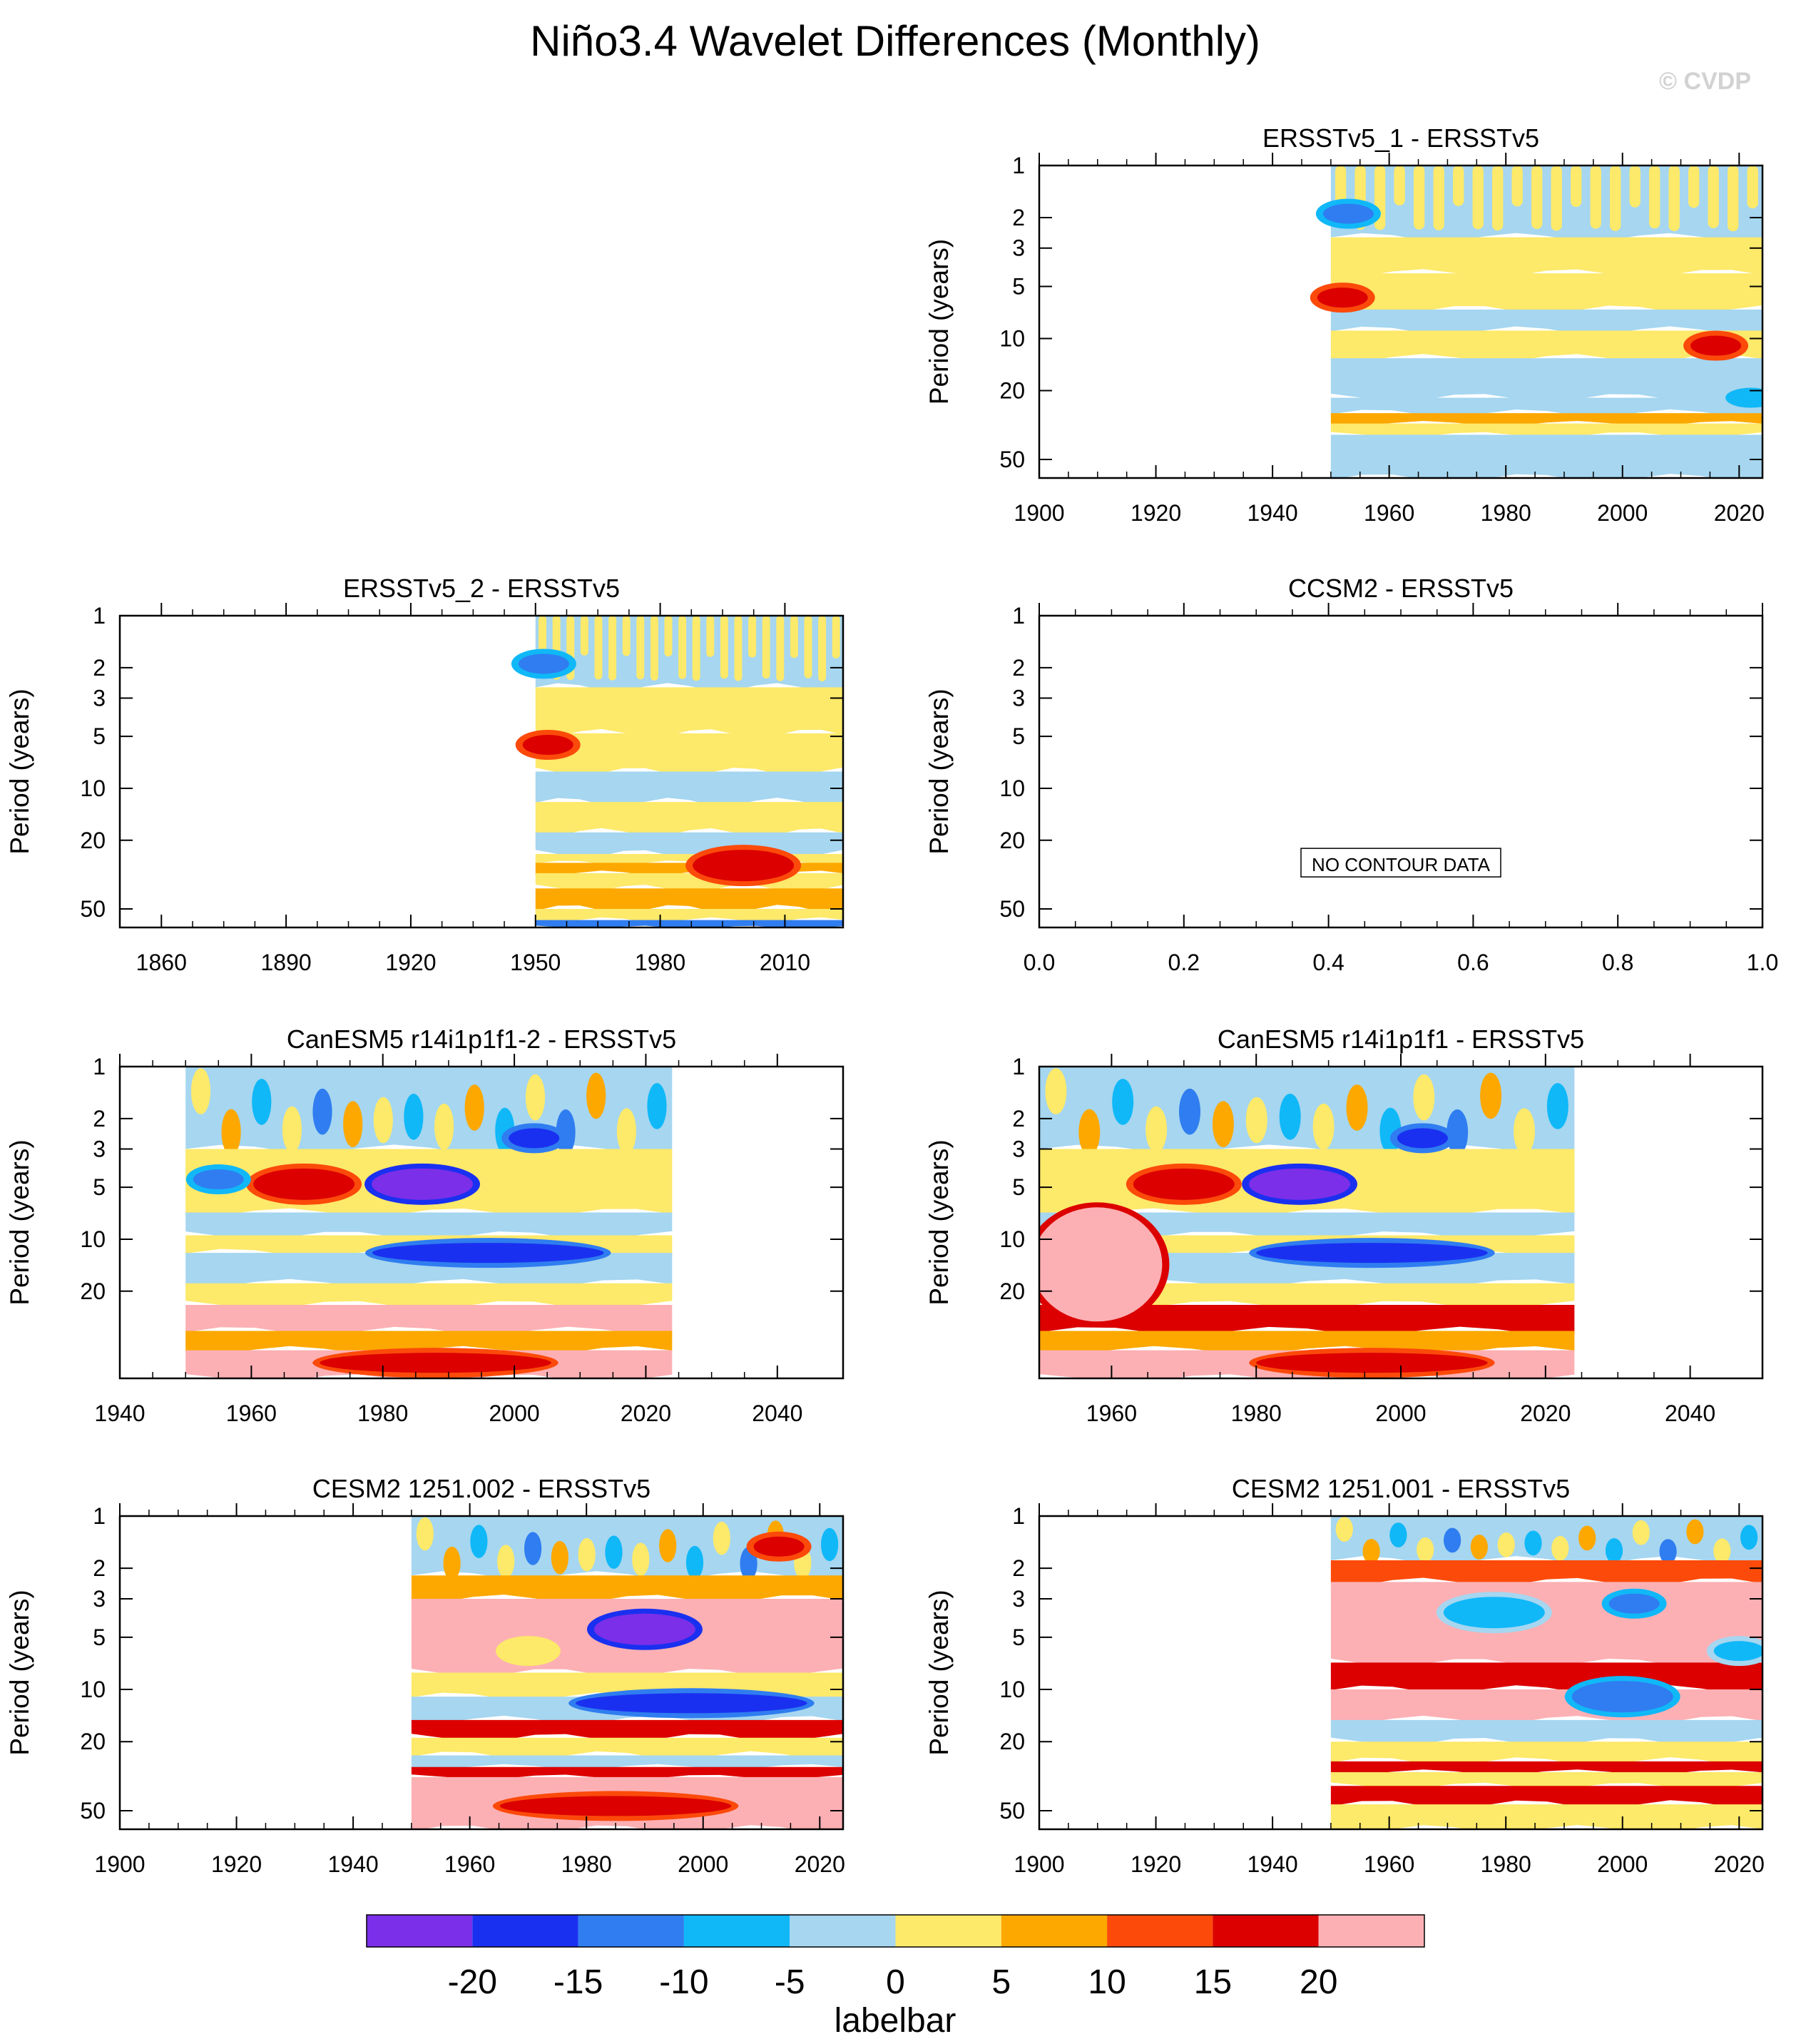  I want to click on x-tick-label: 0.6, so click(1473, 962).